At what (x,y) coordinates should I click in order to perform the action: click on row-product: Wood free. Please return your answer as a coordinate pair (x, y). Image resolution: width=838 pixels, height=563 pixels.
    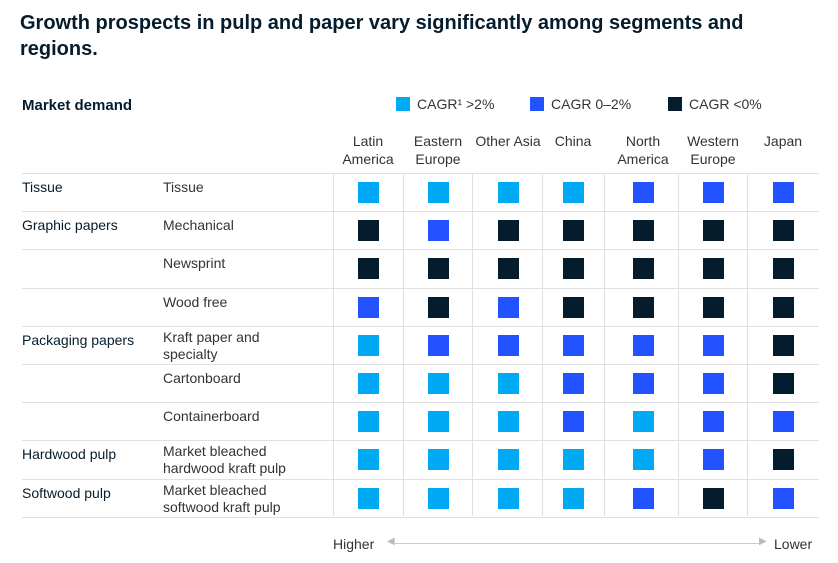
    Looking at the image, I should click on (195, 302).